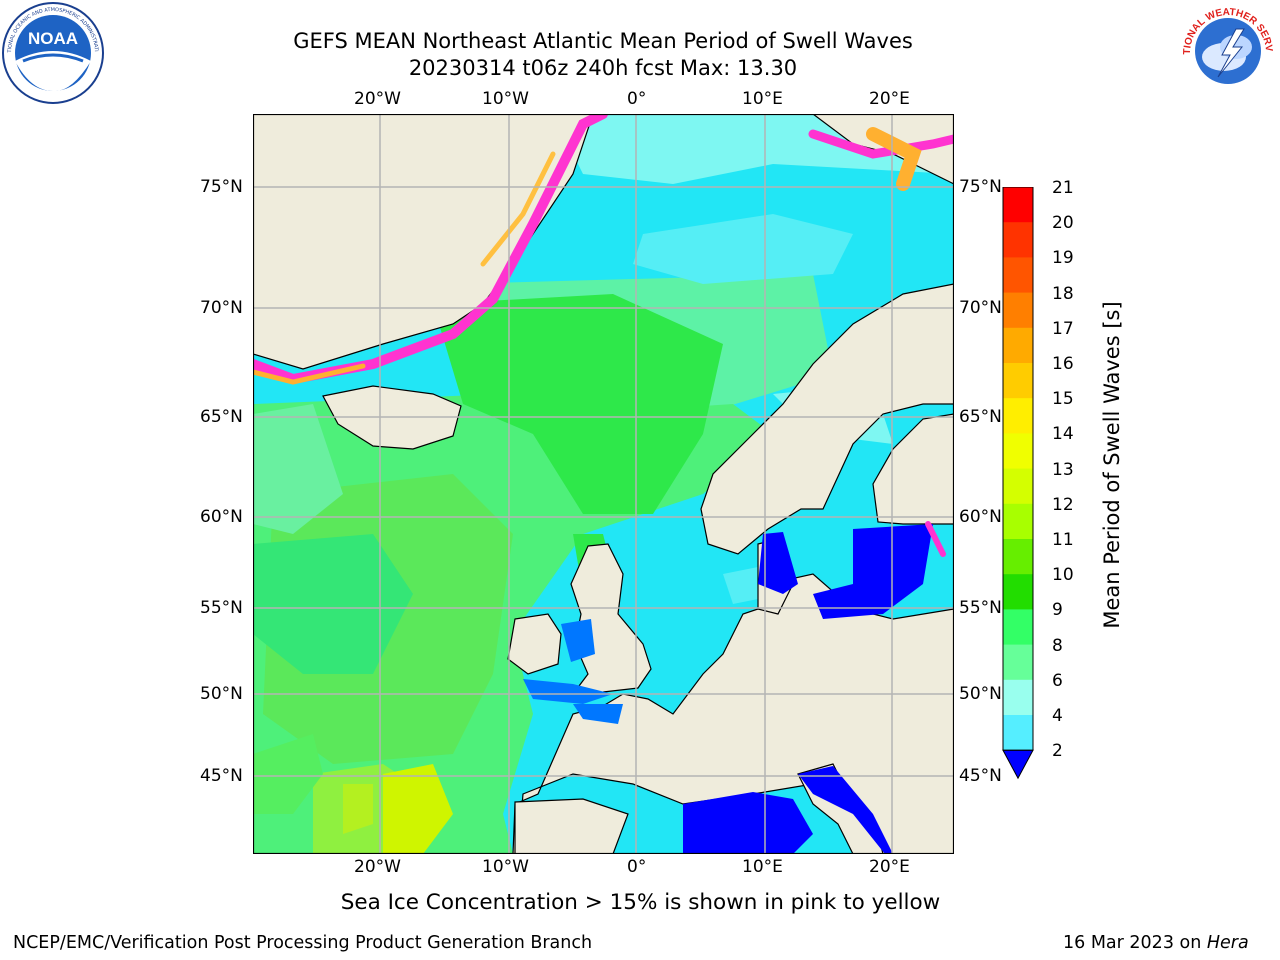 This screenshot has height=960, width=1280. I want to click on iberia, so click(571, 826).